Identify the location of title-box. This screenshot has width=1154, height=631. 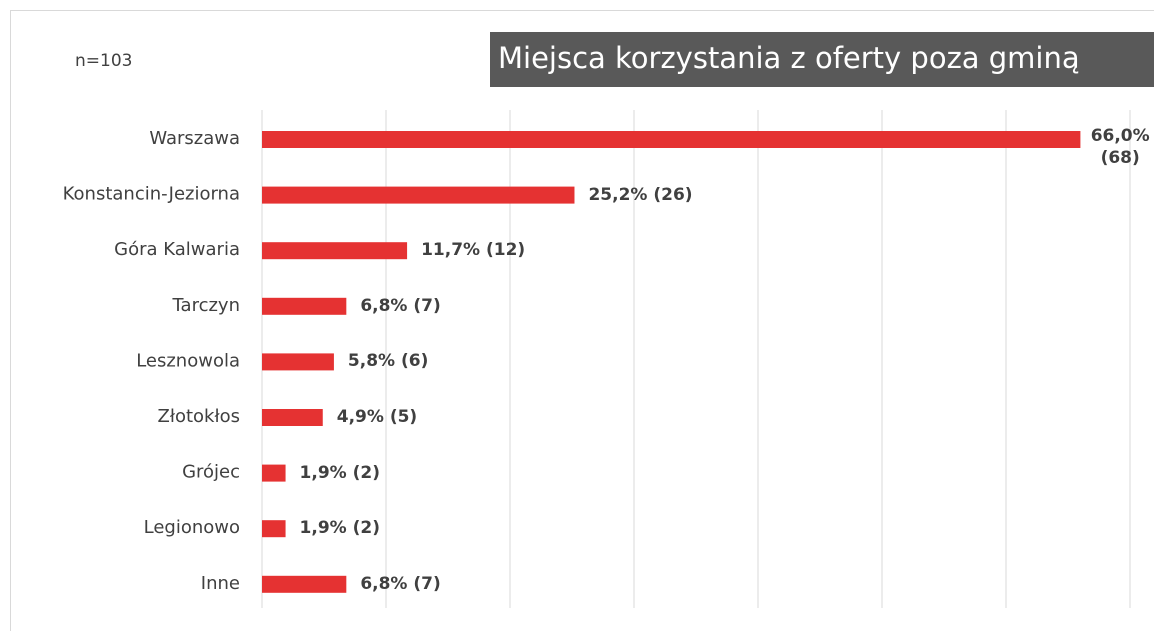
(822, 59).